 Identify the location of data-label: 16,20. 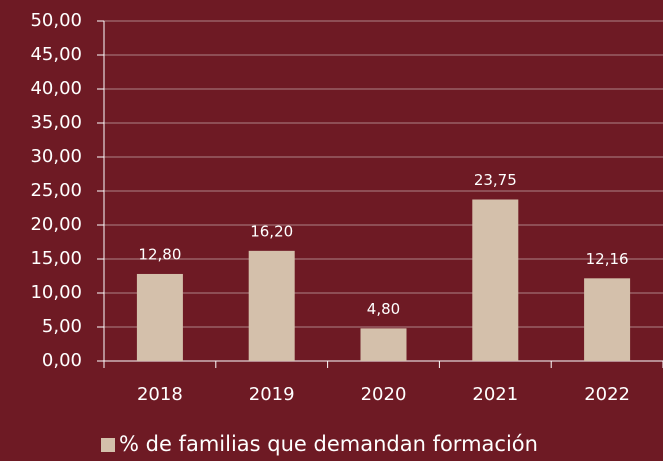
(271, 231).